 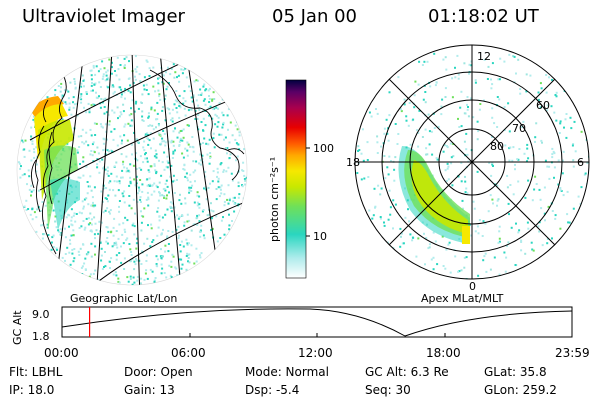 What do you see at coordinates (158, 372) in the screenshot?
I see `status-door: Door: Open` at bounding box center [158, 372].